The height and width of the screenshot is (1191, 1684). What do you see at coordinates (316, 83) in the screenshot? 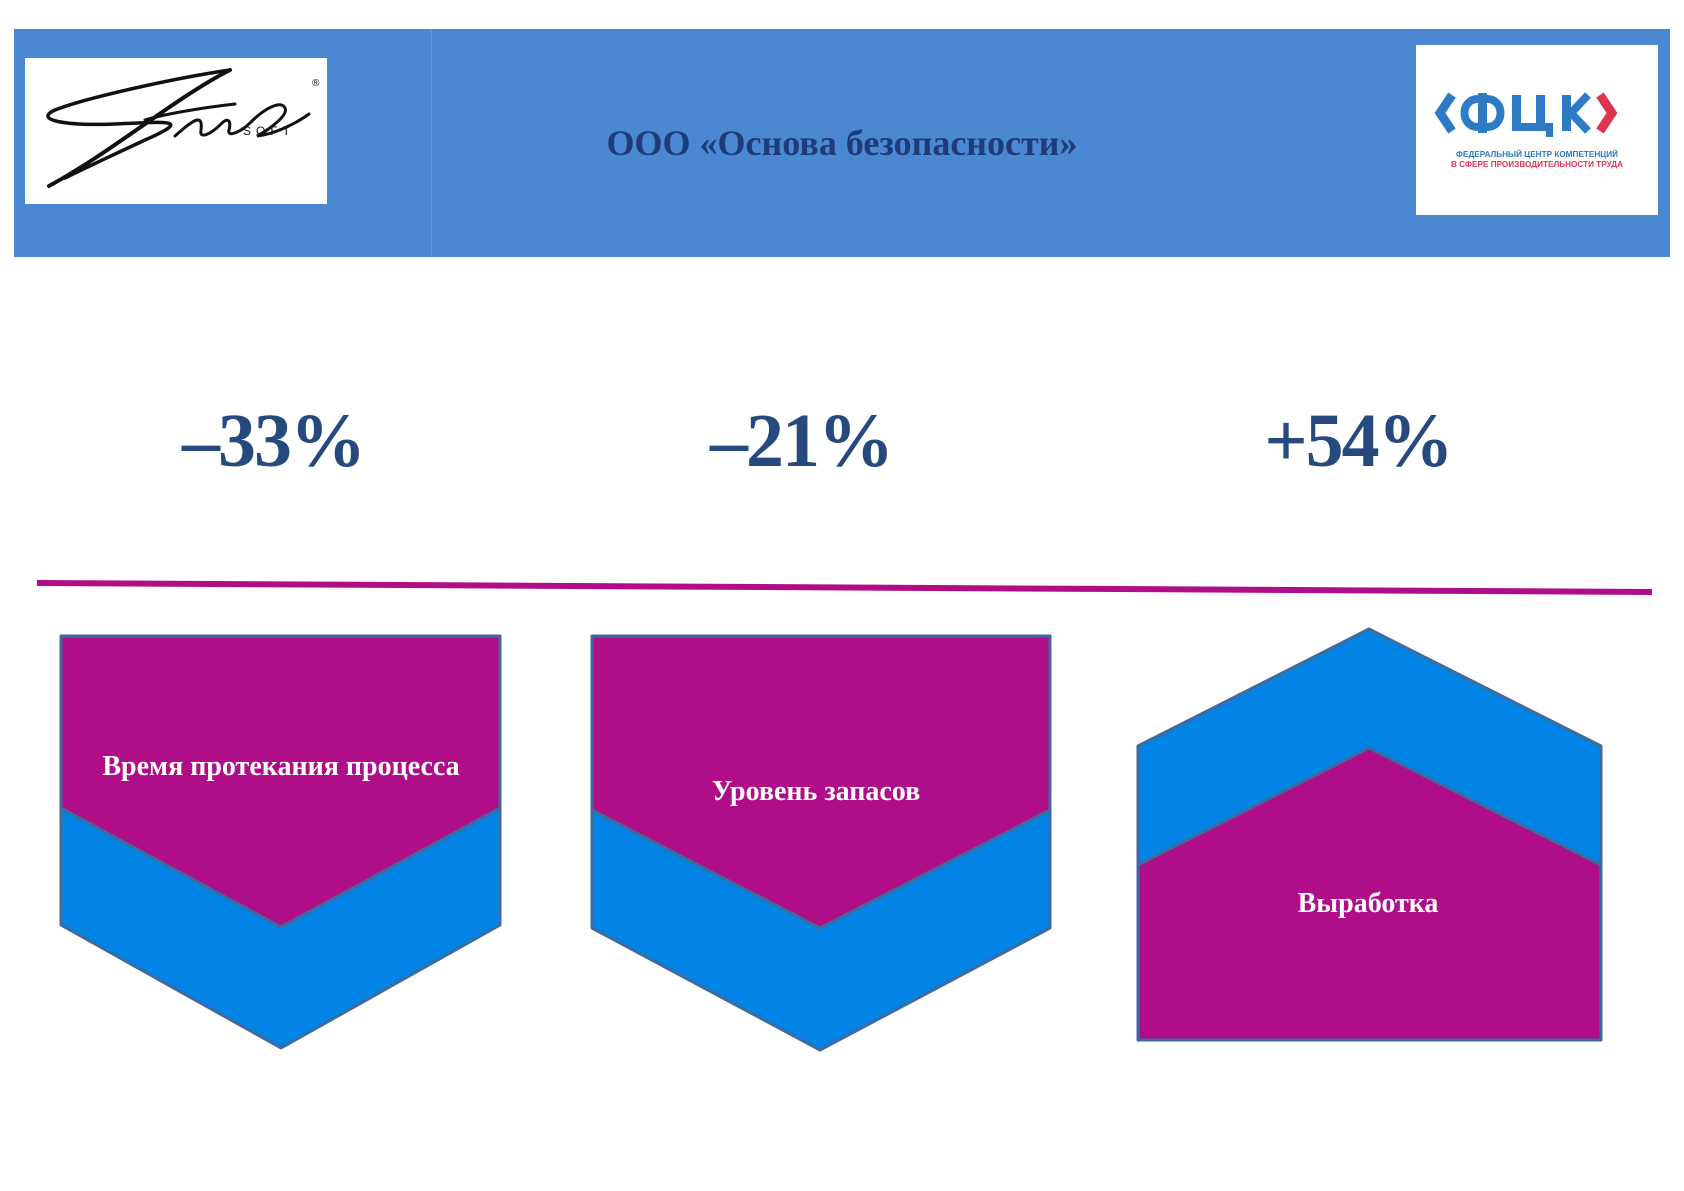
I see `stil-registered-mark: ®` at bounding box center [316, 83].